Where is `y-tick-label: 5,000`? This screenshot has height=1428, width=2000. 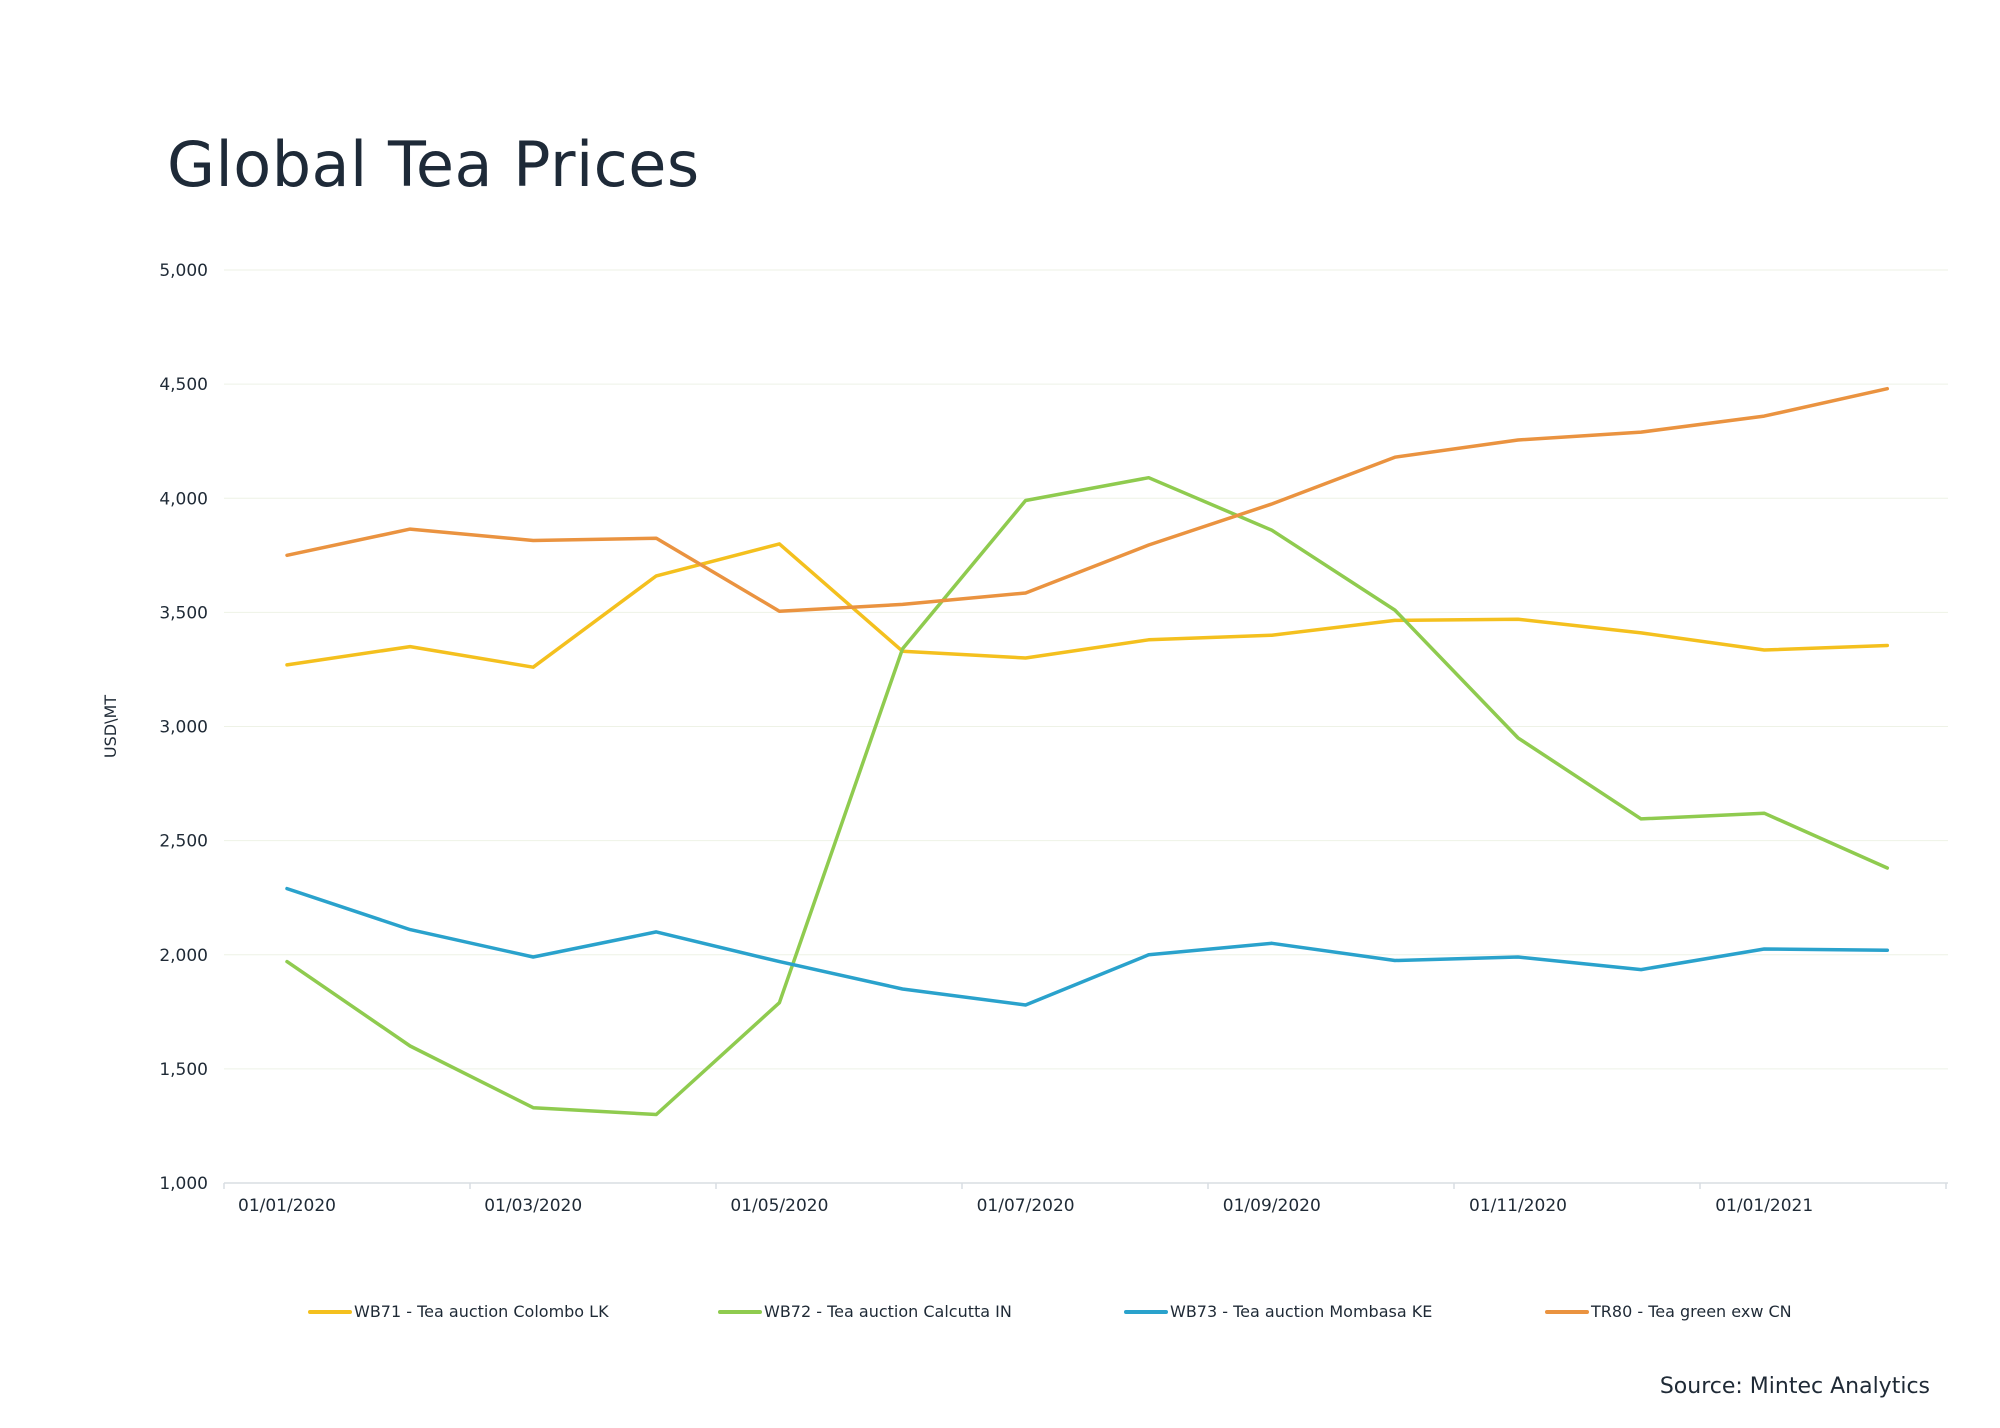 y-tick-label: 5,000 is located at coordinates (183, 271).